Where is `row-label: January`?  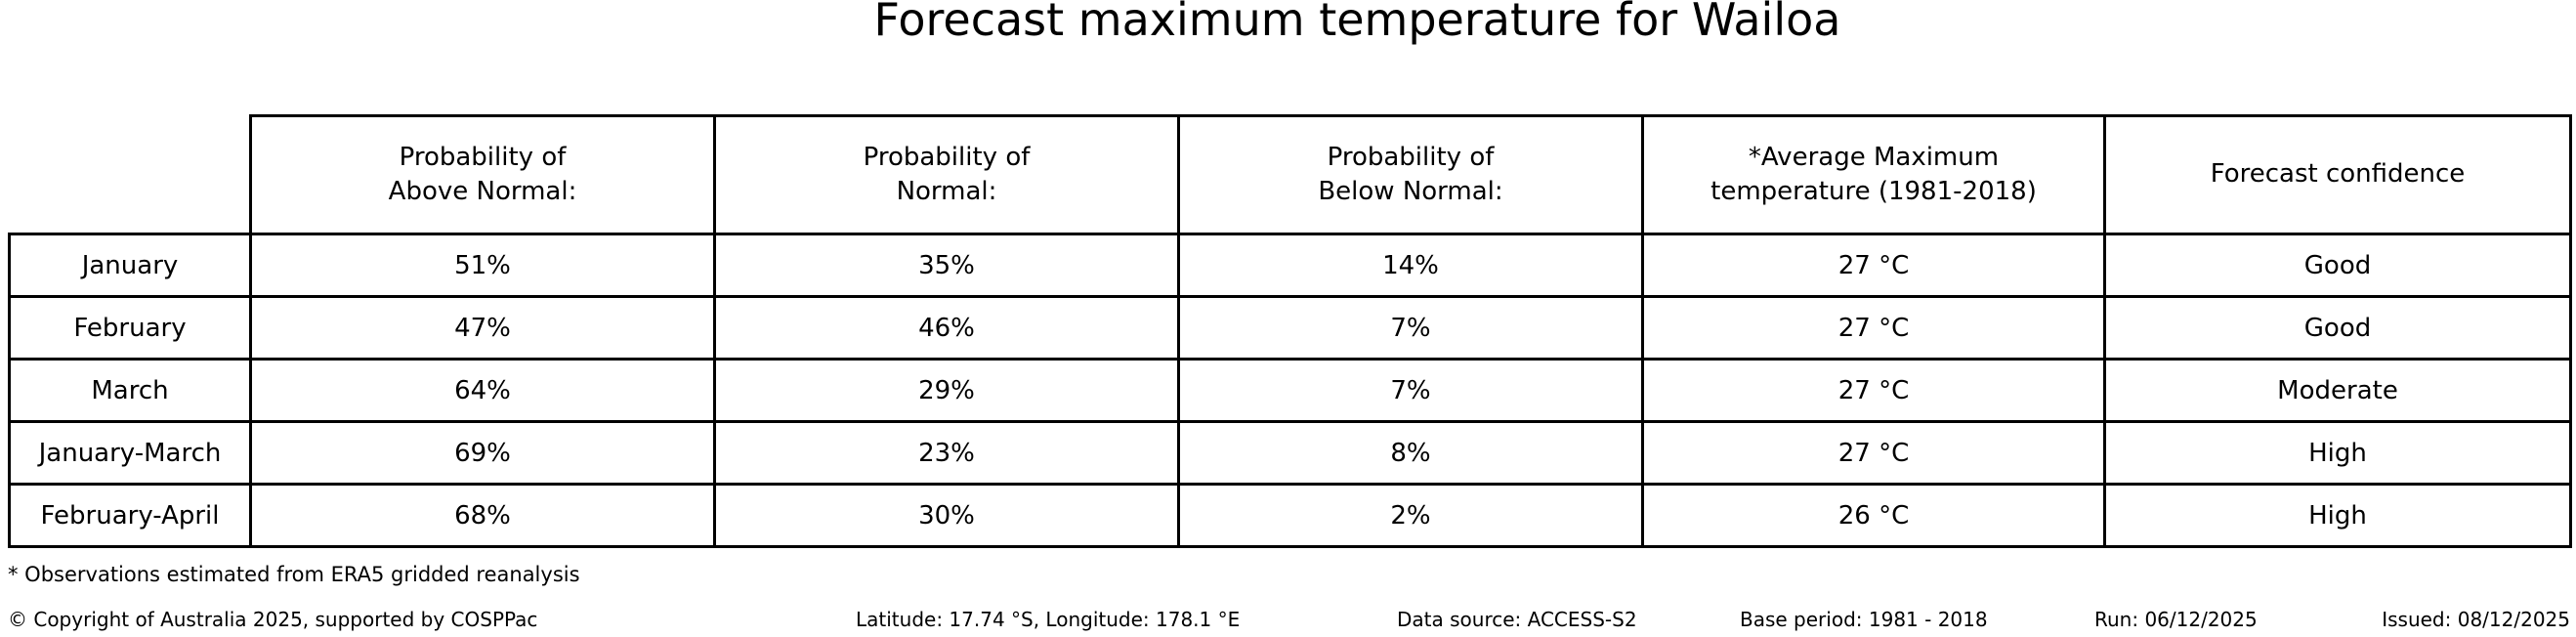
row-label: January is located at coordinates (130, 265).